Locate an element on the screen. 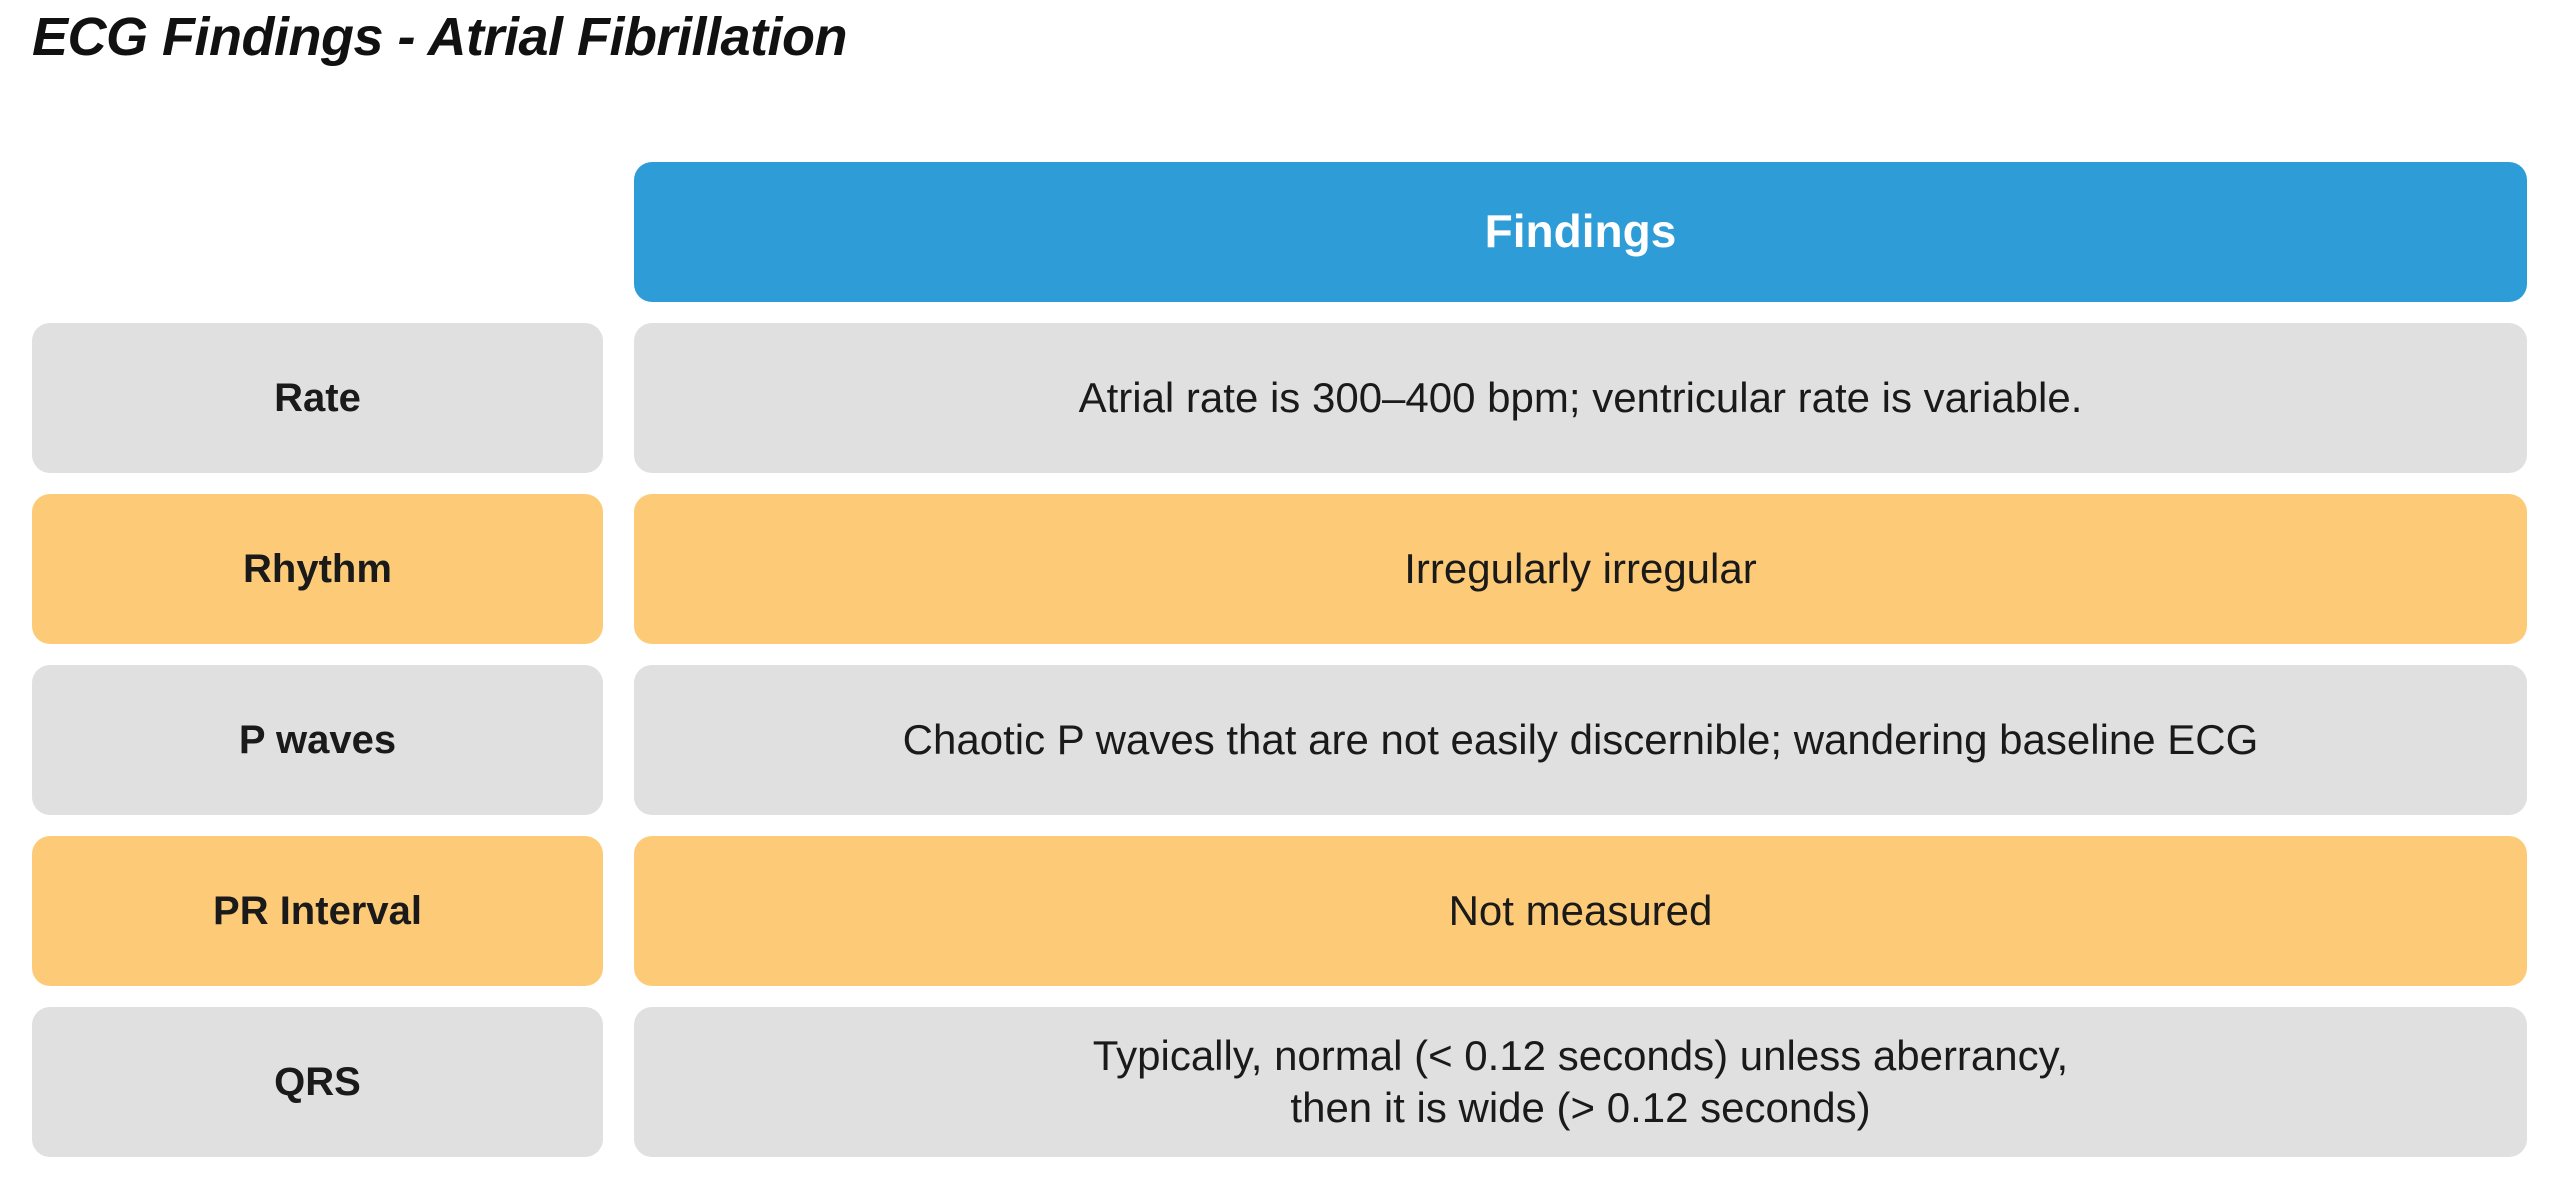  table-row-pr-interval: PR Interval Not measured is located at coordinates (1279, 911).